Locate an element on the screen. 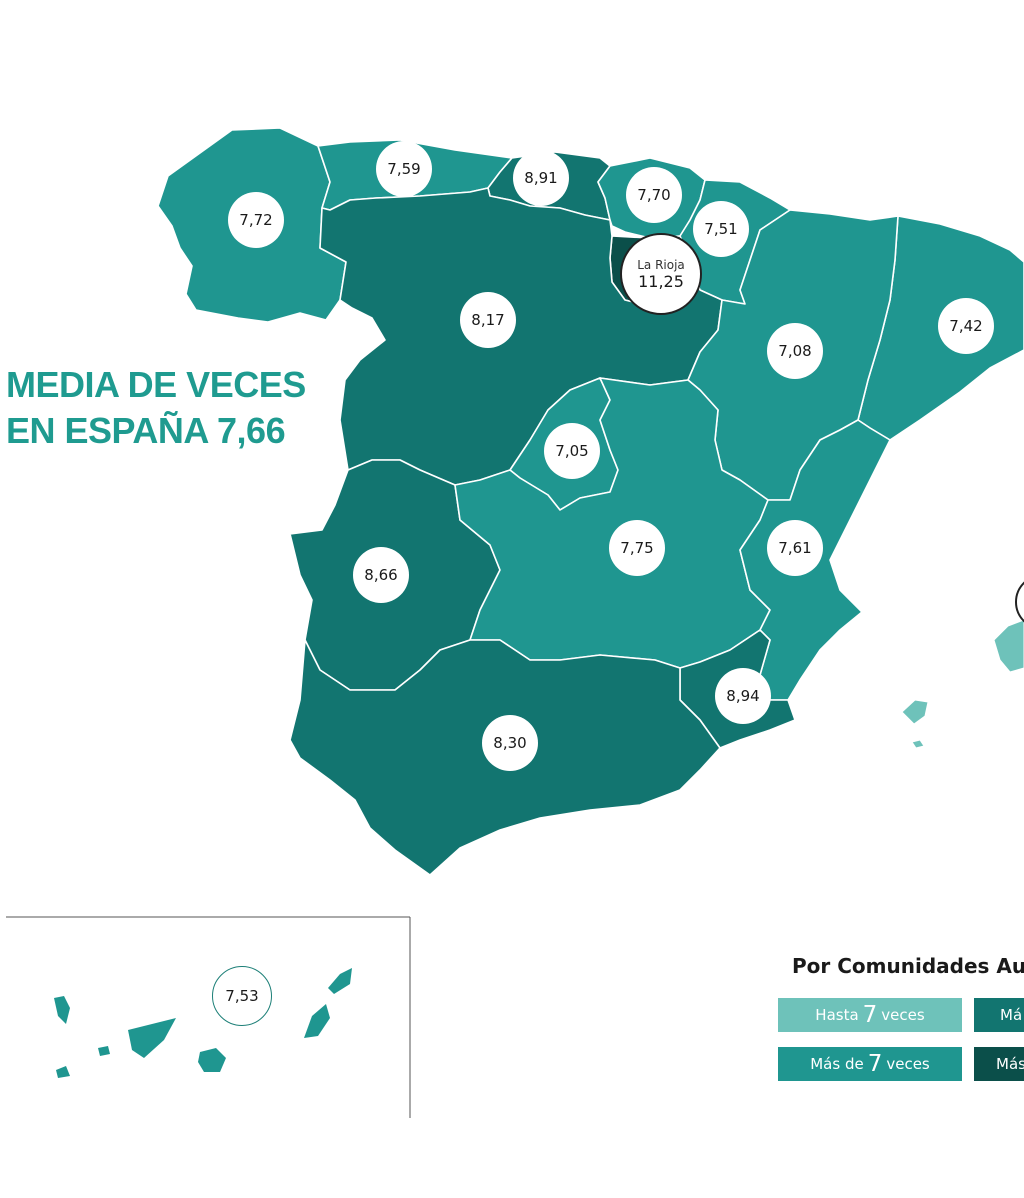 This screenshot has height=1198, width=1024. bubble-value: 7,05 is located at coordinates (572, 451).